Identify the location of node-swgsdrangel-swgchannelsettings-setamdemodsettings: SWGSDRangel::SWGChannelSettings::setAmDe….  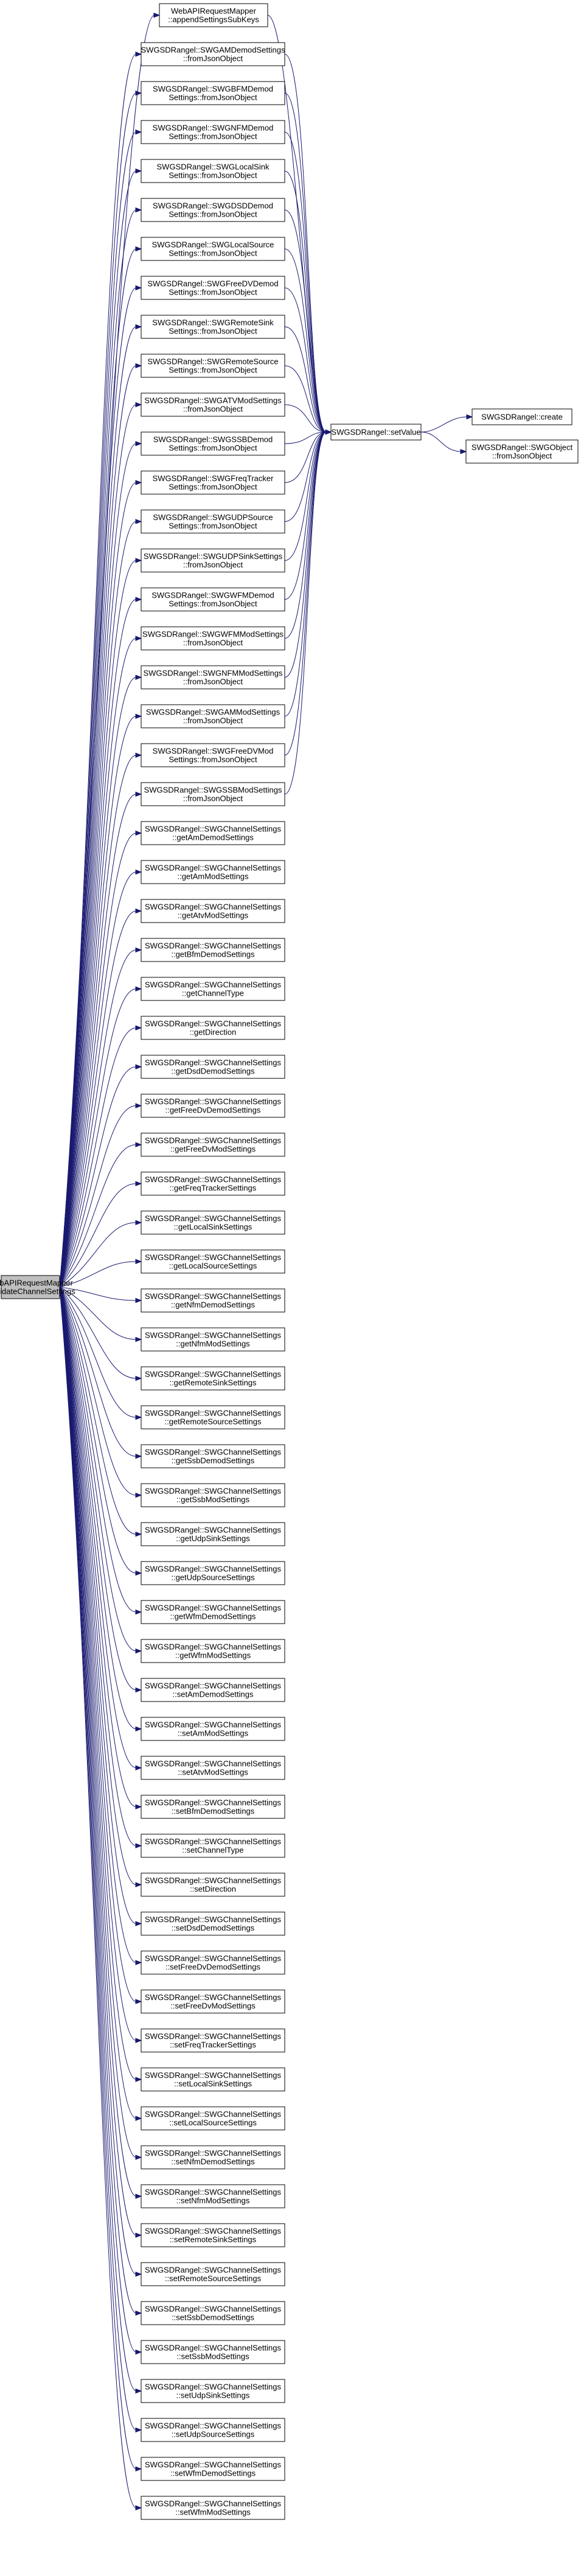
(213, 1690).